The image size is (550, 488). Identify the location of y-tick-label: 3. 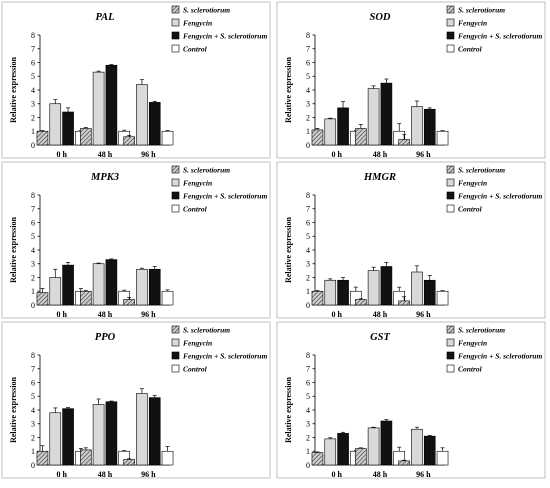
(33, 424).